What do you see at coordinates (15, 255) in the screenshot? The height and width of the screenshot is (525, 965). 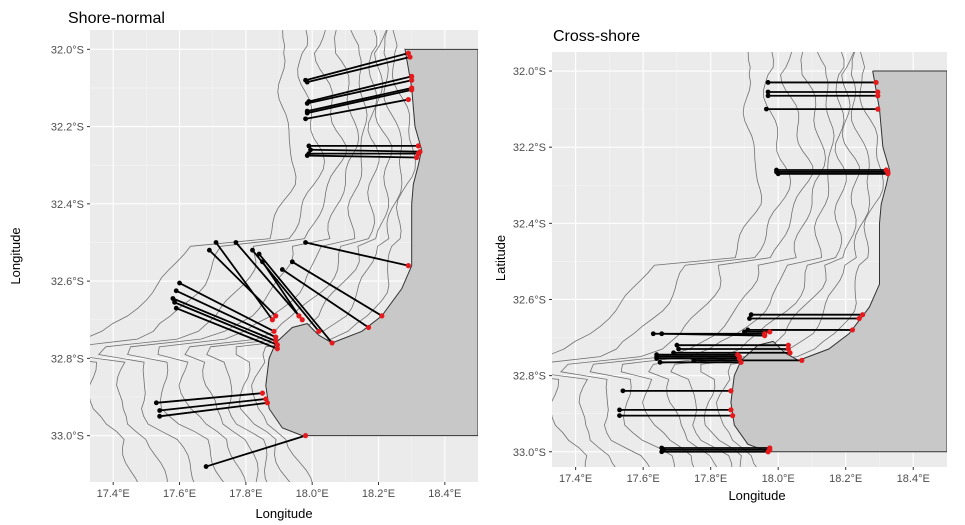 I see `y-axis-title: Longitude` at bounding box center [15, 255].